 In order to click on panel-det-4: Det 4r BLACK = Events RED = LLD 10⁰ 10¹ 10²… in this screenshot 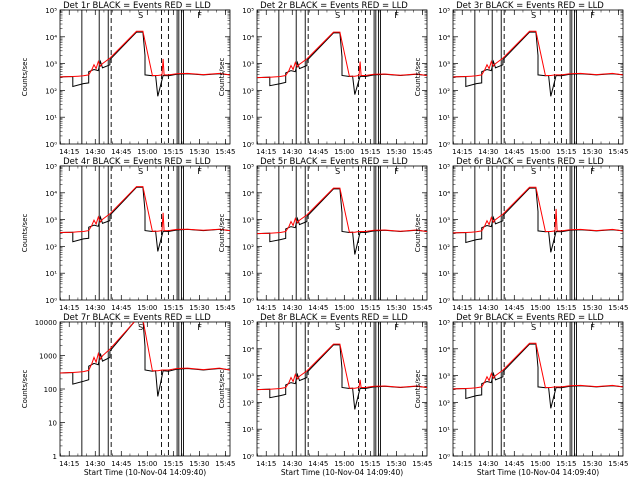, I will do `click(128, 234)`.